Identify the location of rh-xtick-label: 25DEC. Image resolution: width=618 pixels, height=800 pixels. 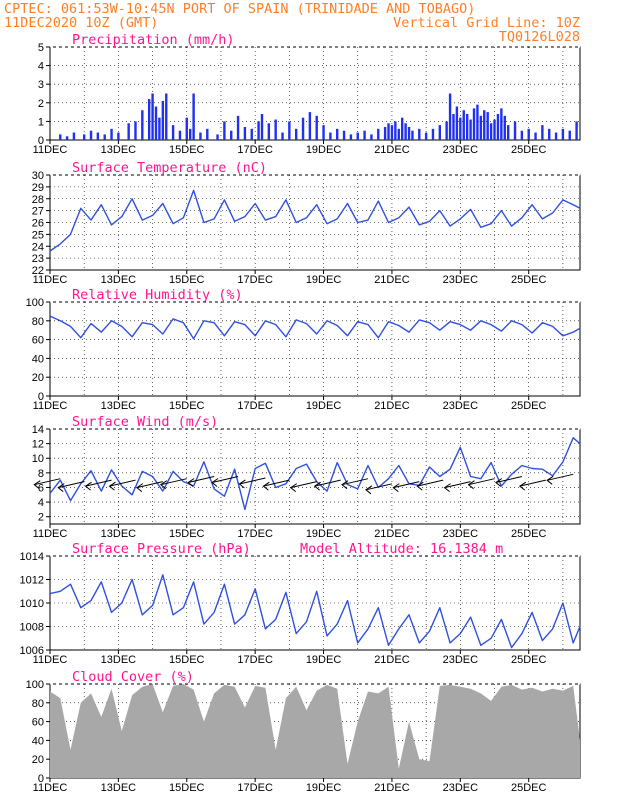
(529, 406).